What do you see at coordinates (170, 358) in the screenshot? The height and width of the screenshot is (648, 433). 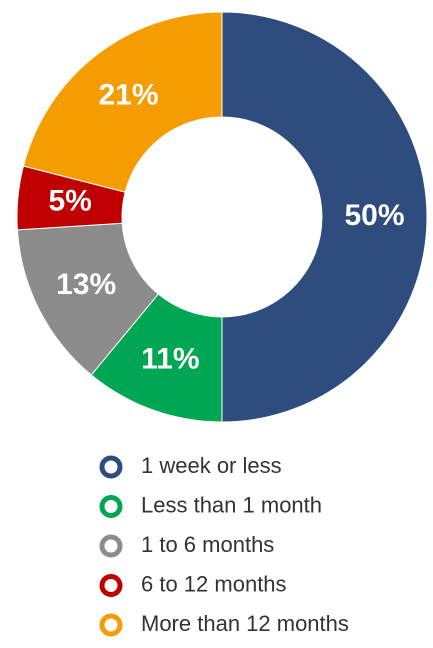 I see `value-label: 11%` at bounding box center [170, 358].